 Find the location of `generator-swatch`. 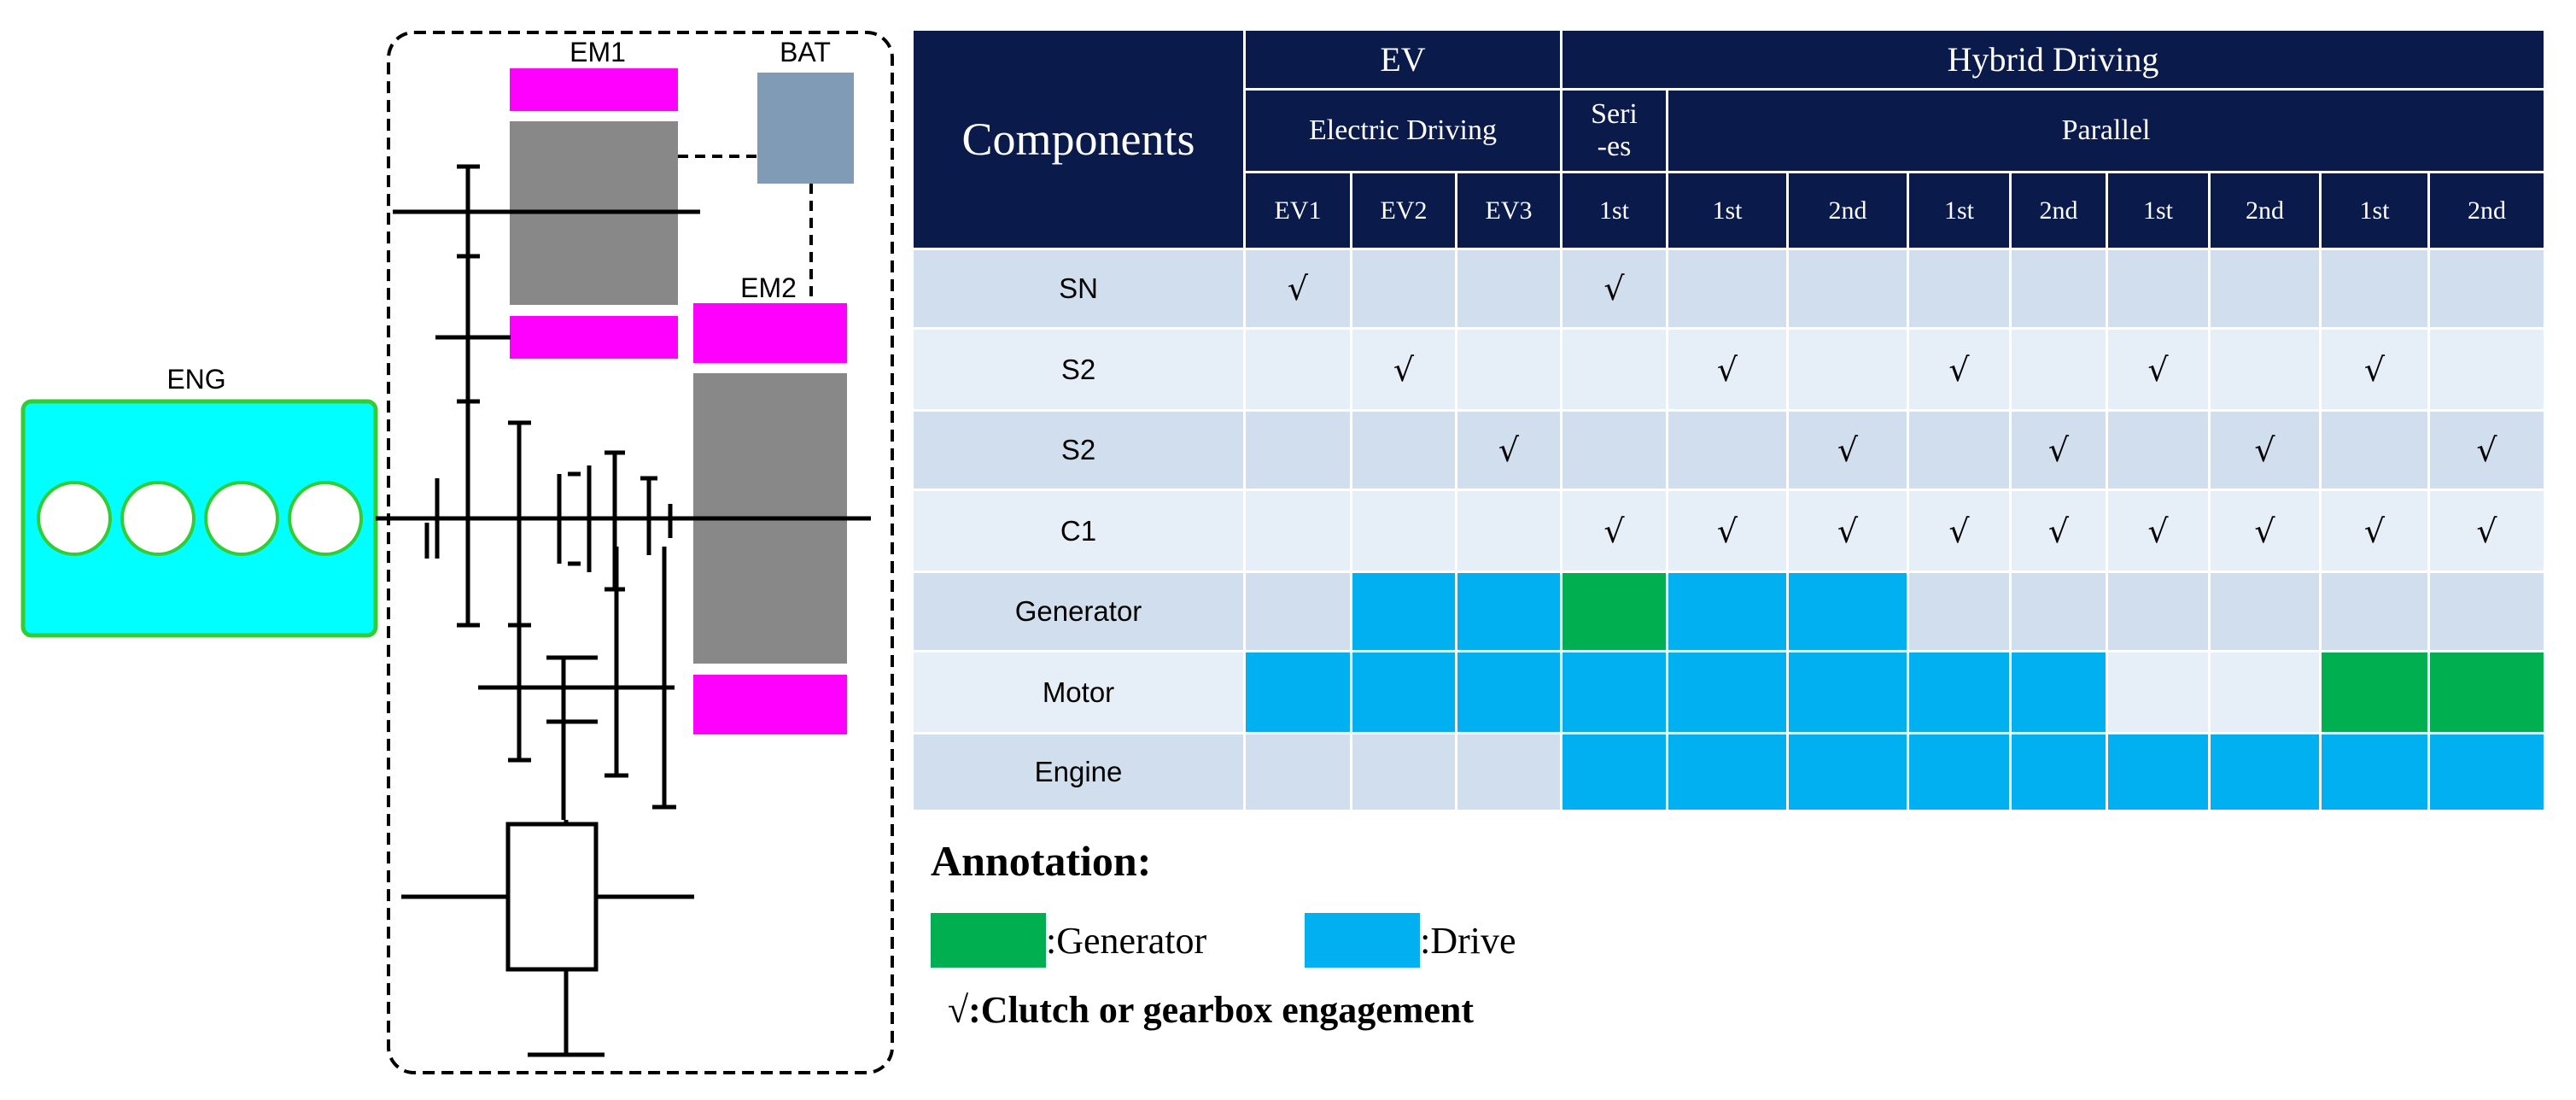

generator-swatch is located at coordinates (988, 940).